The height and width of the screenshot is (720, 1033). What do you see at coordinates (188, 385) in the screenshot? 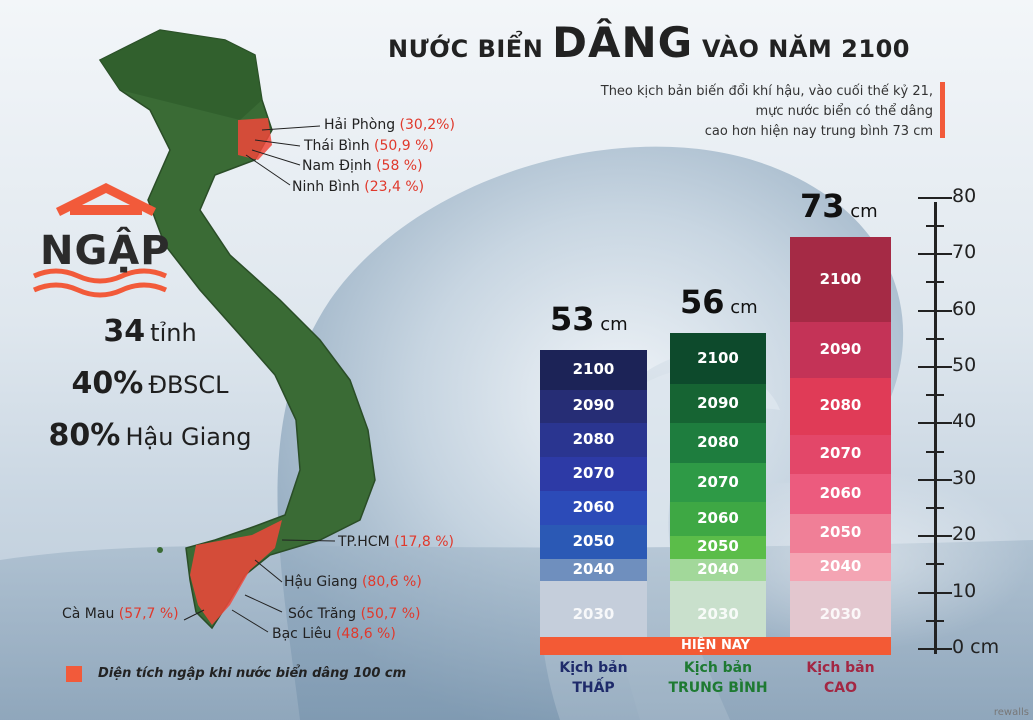
I see `stat-label: ĐBSCL` at bounding box center [188, 385].